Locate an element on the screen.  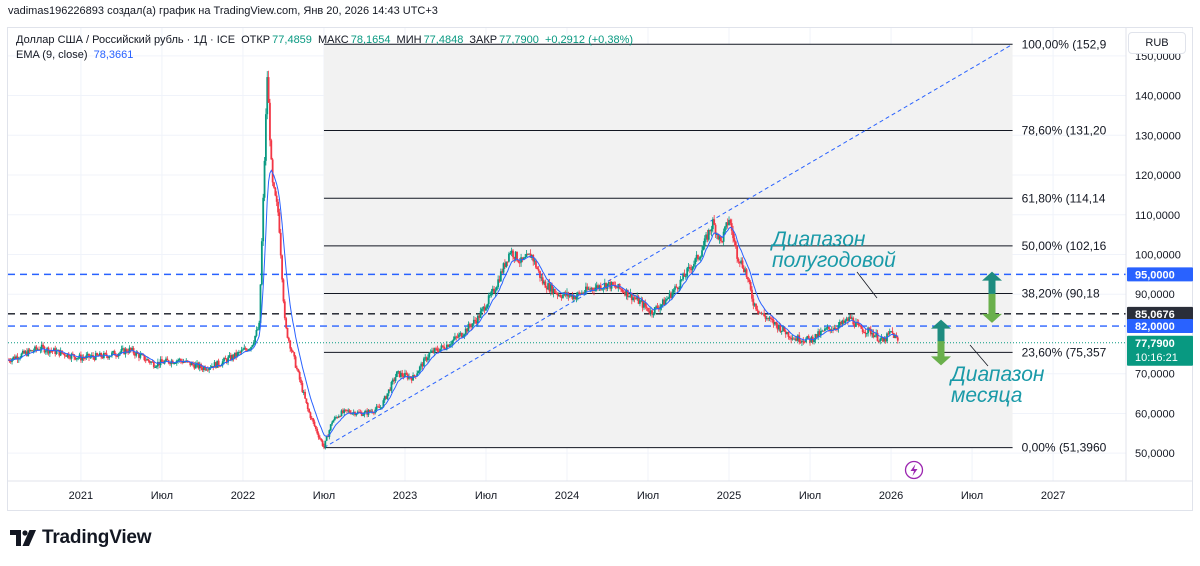
y-axis-tick-label: 140,0000 is located at coordinates (1158, 97).